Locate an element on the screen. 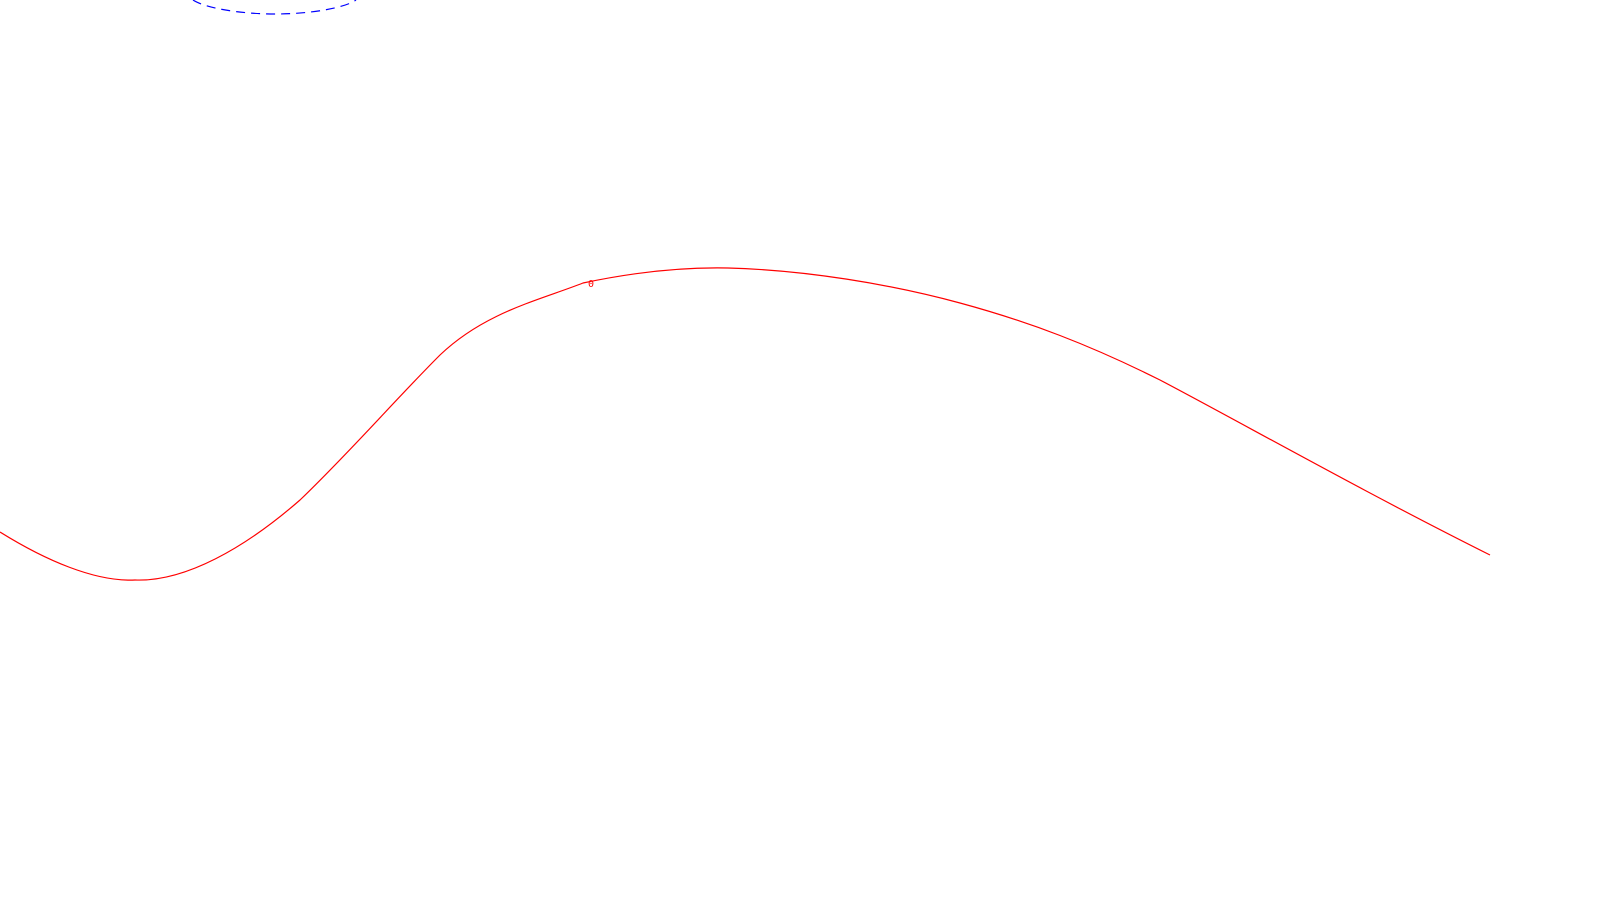 The width and height of the screenshot is (1600, 900). secondary-curve-dashed-arc is located at coordinates (274, 7).